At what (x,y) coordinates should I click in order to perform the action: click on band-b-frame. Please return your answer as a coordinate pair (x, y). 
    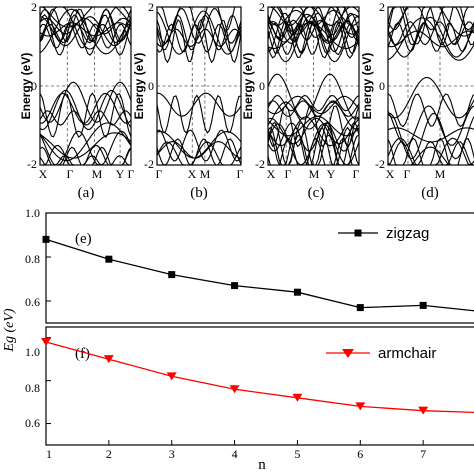
    Looking at the image, I should click on (199, 86).